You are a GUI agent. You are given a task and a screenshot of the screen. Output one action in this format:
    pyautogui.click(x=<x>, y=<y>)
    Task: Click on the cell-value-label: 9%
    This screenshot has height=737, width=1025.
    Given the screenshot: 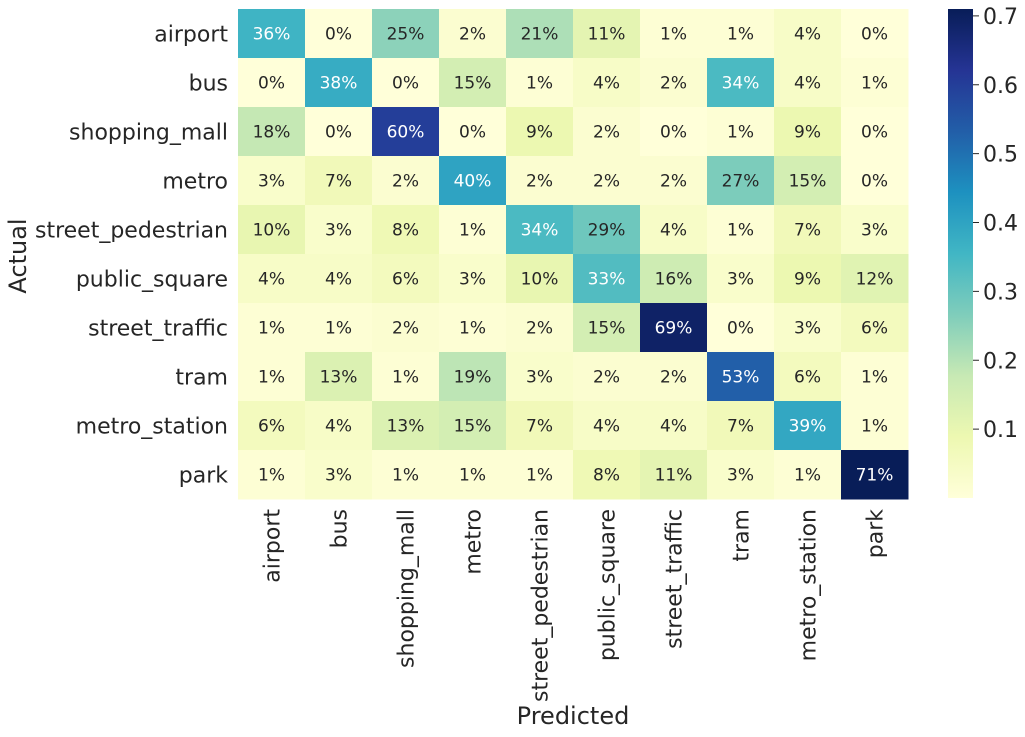 What is the action you would take?
    pyautogui.click(x=539, y=133)
    